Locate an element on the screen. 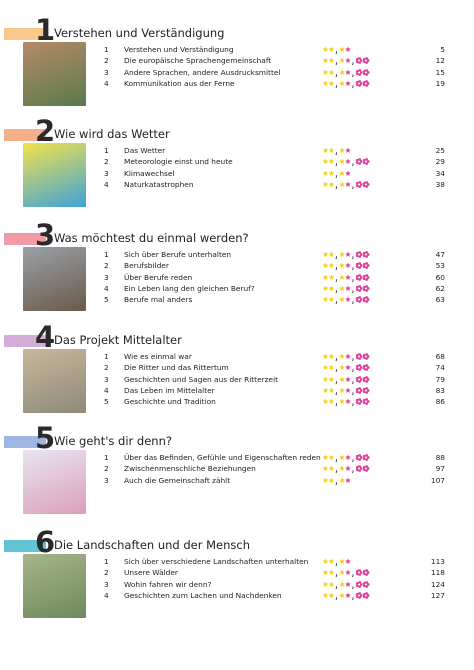  item-page: 19 is located at coordinates (440, 83).